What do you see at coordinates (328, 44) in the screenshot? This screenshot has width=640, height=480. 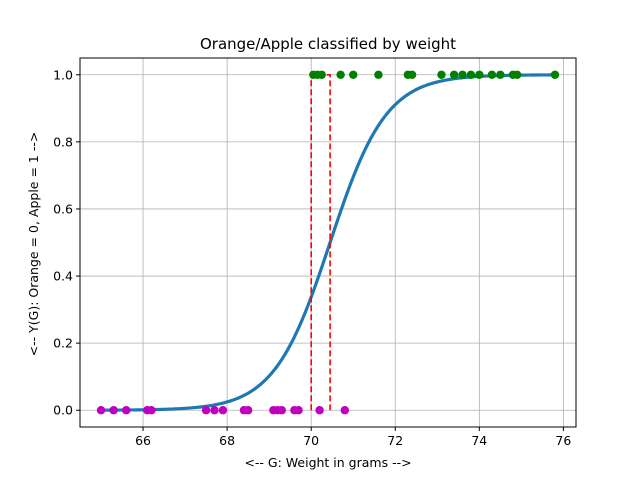 I see `chart-title: Orange/Apple classified by weight` at bounding box center [328, 44].